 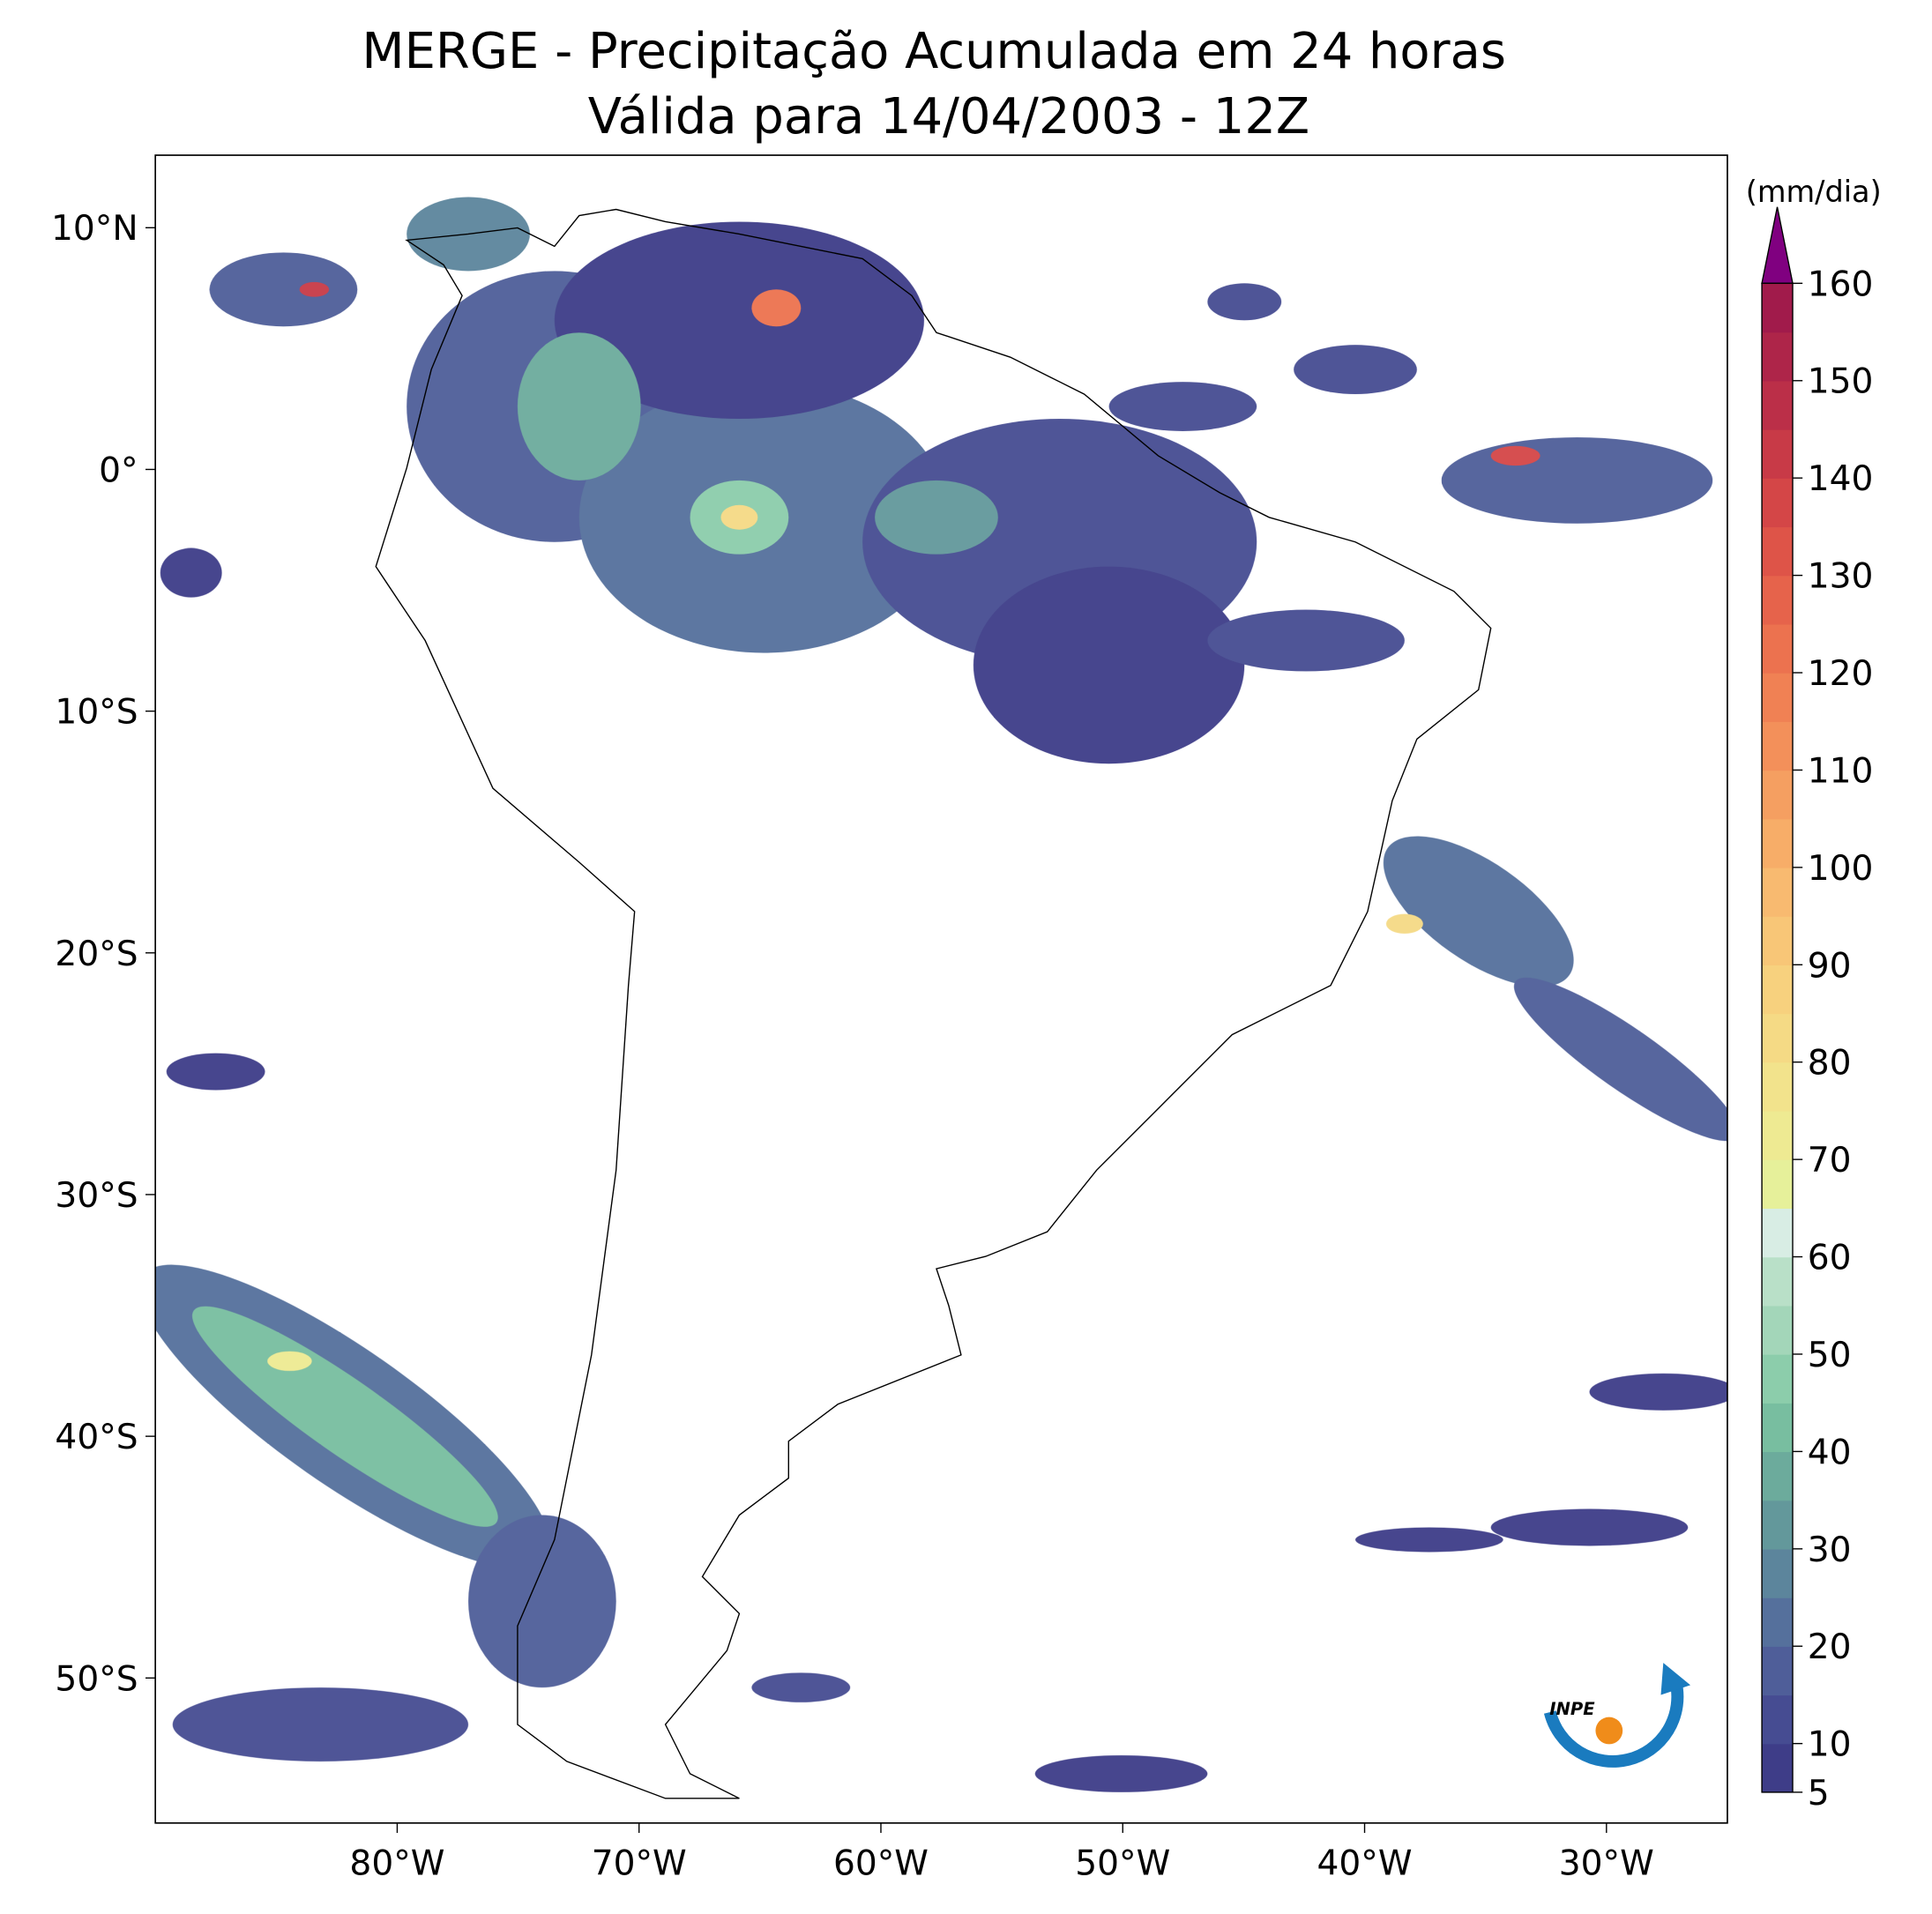 I want to click on colorbar-tick-label: 50, so click(x=1830, y=1355).